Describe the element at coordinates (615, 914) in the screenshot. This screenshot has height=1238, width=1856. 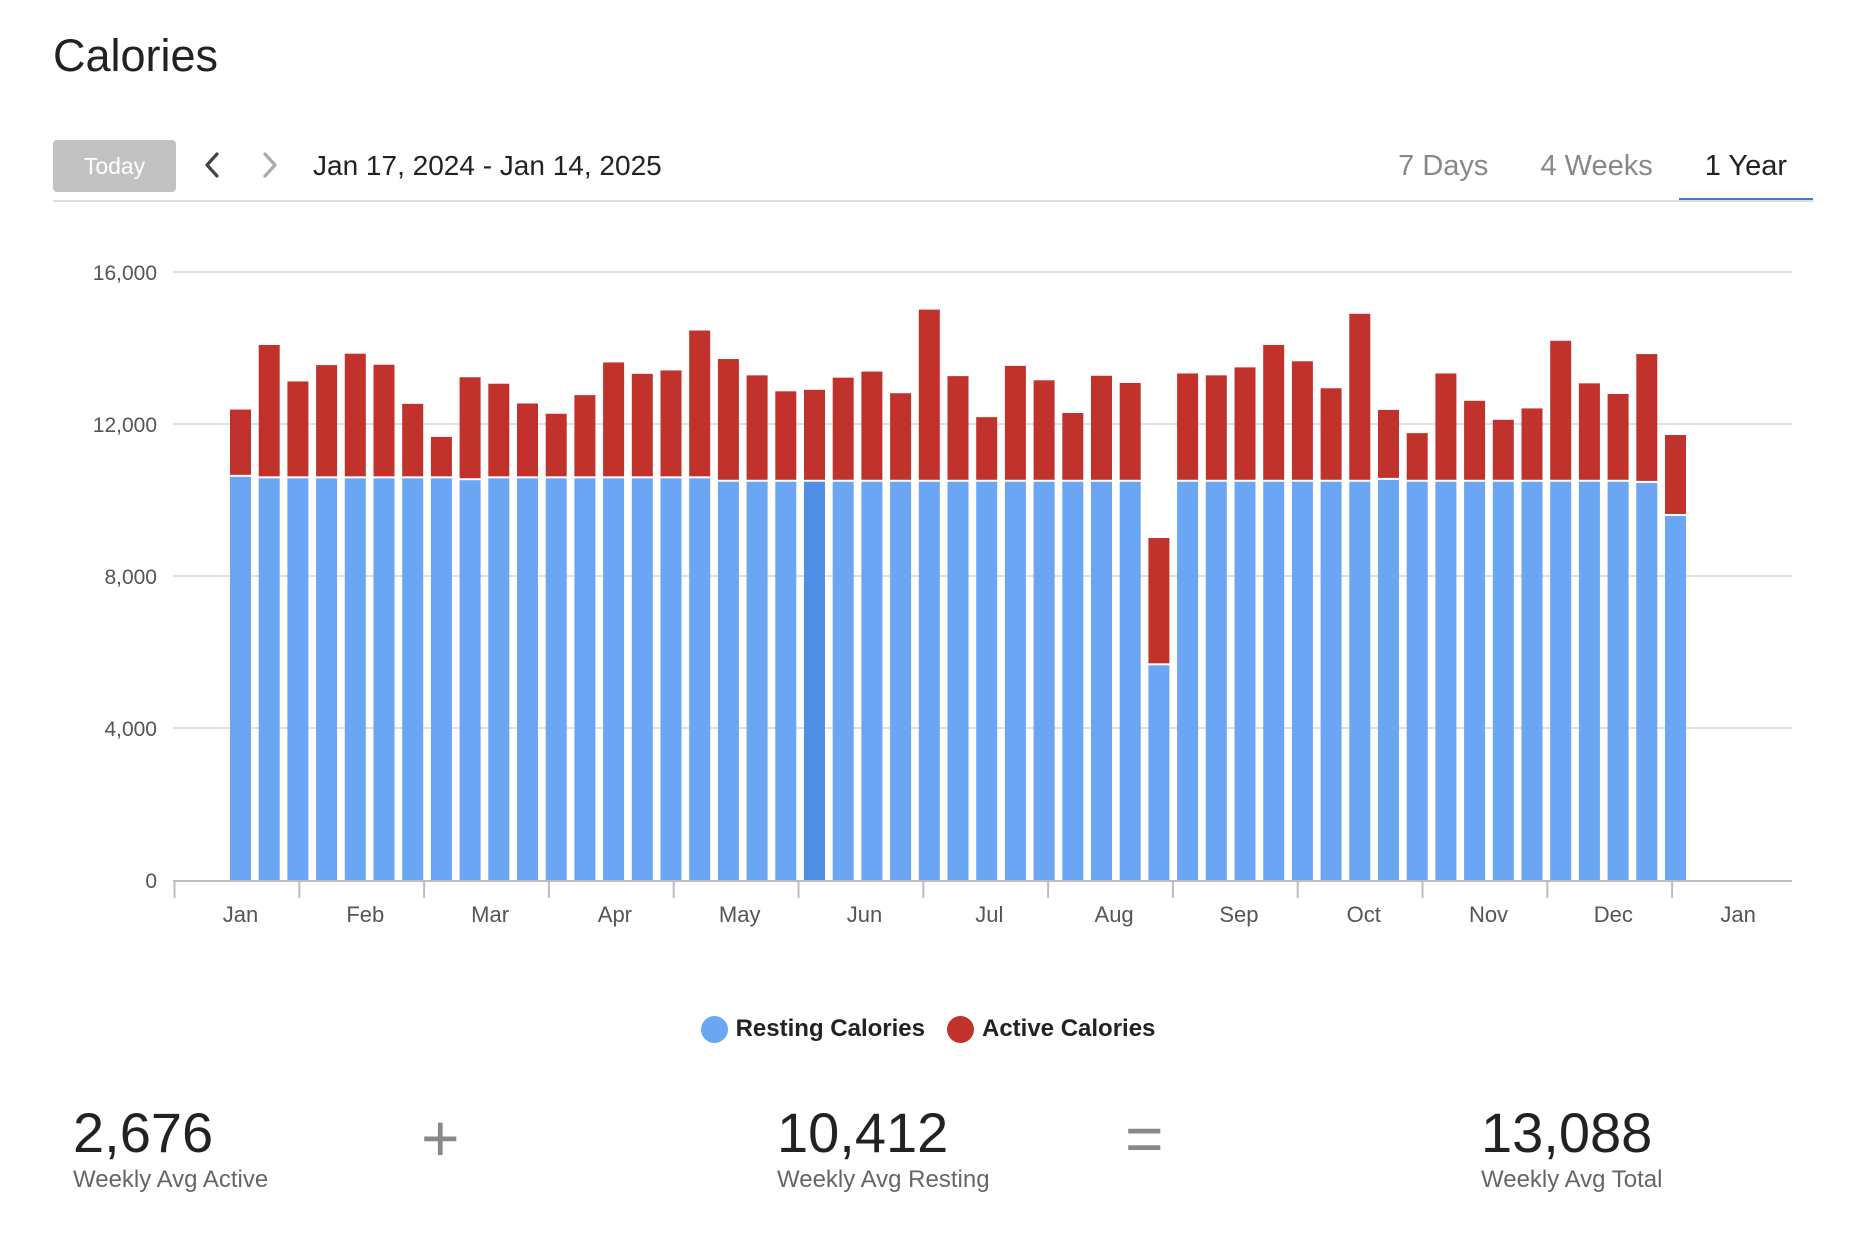
I see `x-tick-label: Apr` at that location.